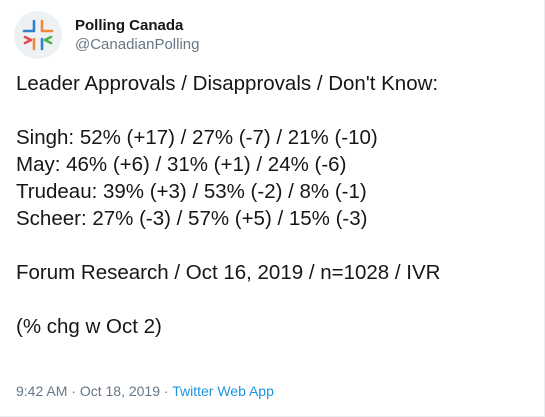 This screenshot has width=545, height=417. What do you see at coordinates (137, 35) in the screenshot?
I see `author-block: Polling Canada @CanadianPolling` at bounding box center [137, 35].